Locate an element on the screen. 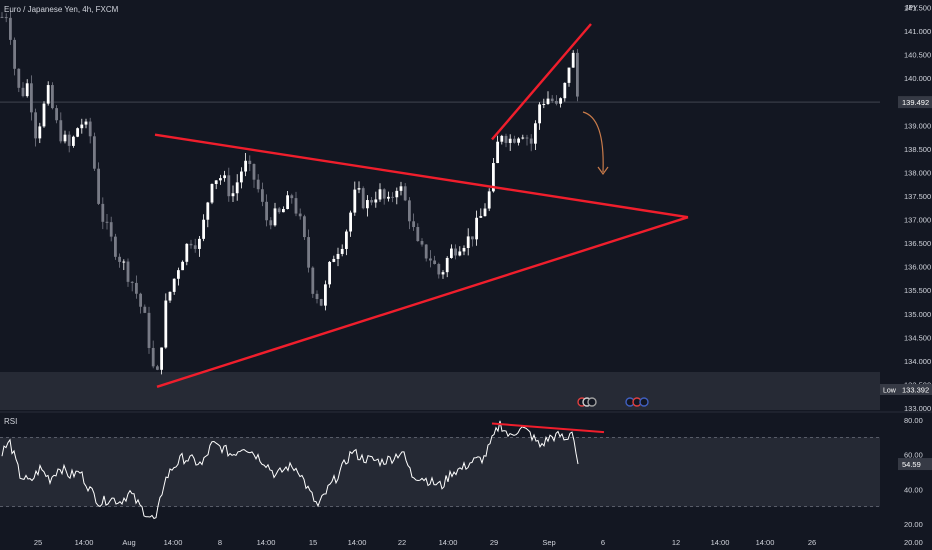 The width and height of the screenshot is (932, 550). time-axis-label: 26 is located at coordinates (812, 542).